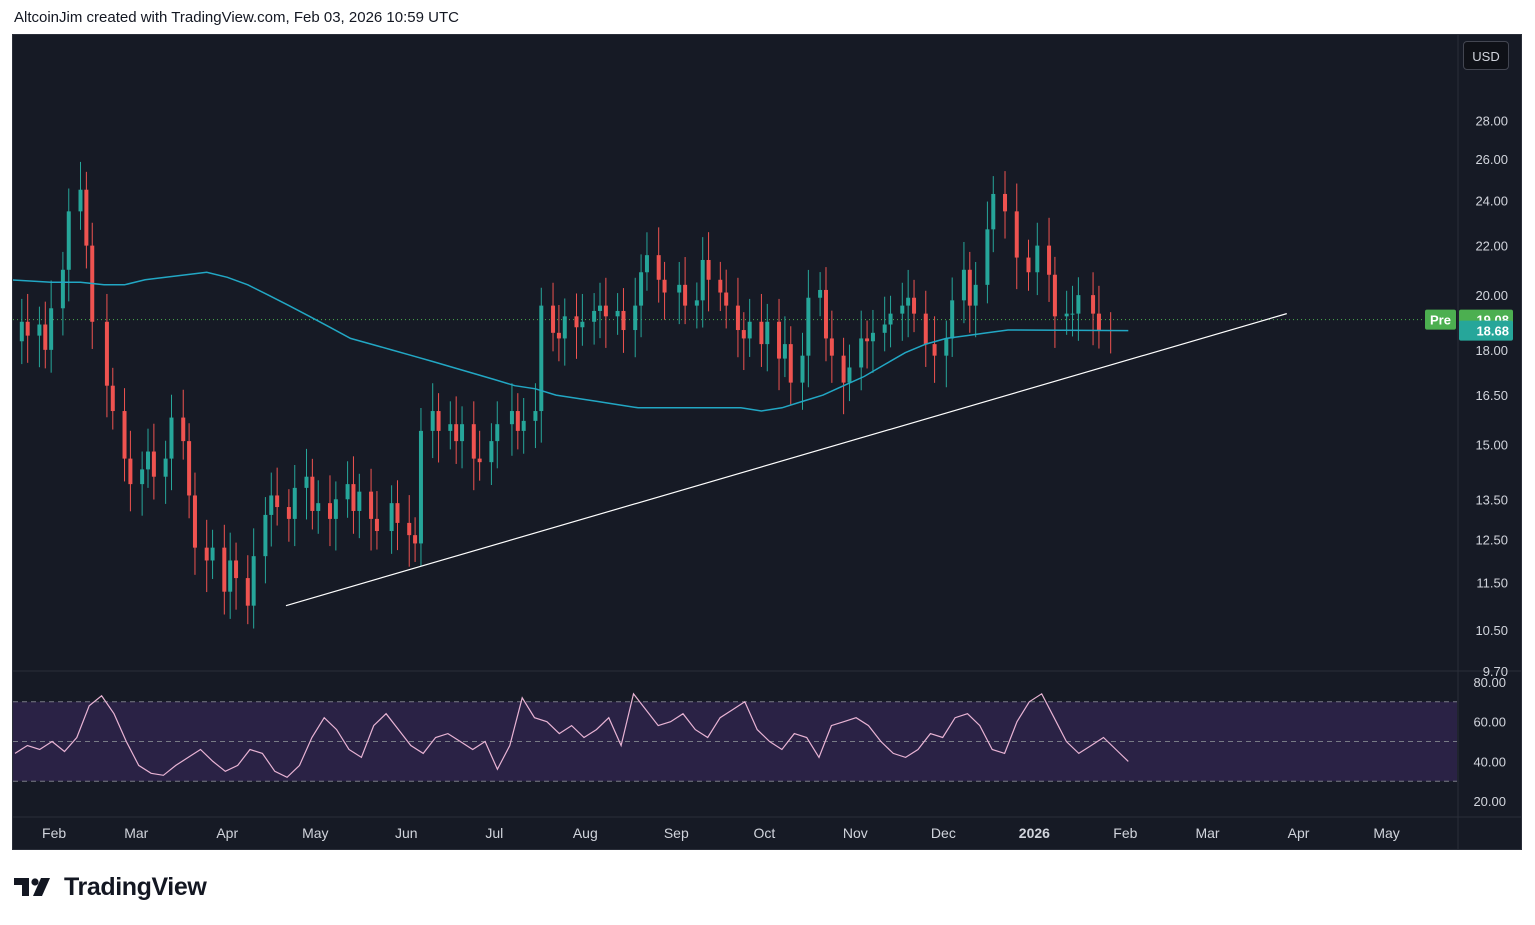 This screenshot has height=925, width=1535. What do you see at coordinates (32, 887) in the screenshot?
I see `tradingview-logo-icon` at bounding box center [32, 887].